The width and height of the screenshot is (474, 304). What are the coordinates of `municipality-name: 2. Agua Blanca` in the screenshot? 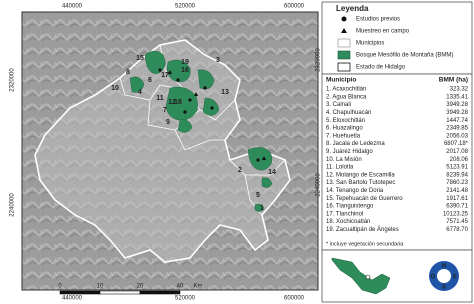 It's located at (346, 97).